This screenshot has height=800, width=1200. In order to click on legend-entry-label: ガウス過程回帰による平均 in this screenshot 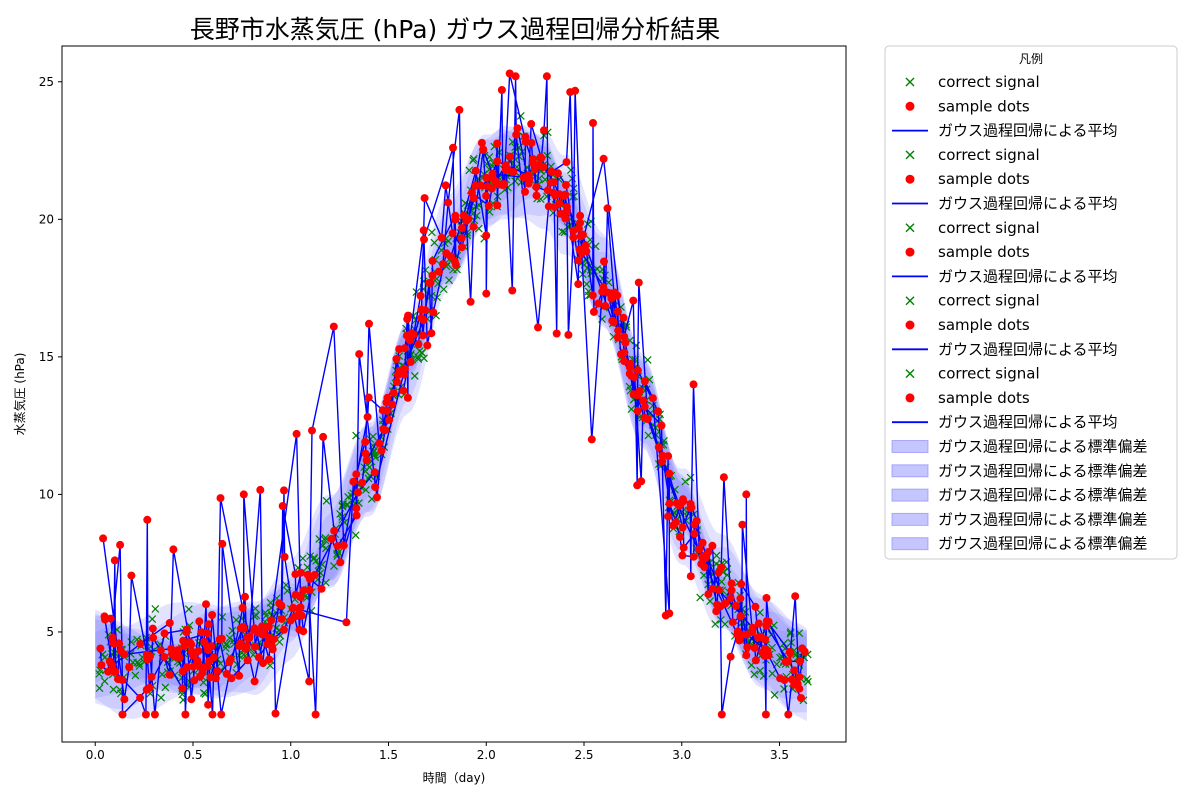, I will do `click(1028, 349)`.